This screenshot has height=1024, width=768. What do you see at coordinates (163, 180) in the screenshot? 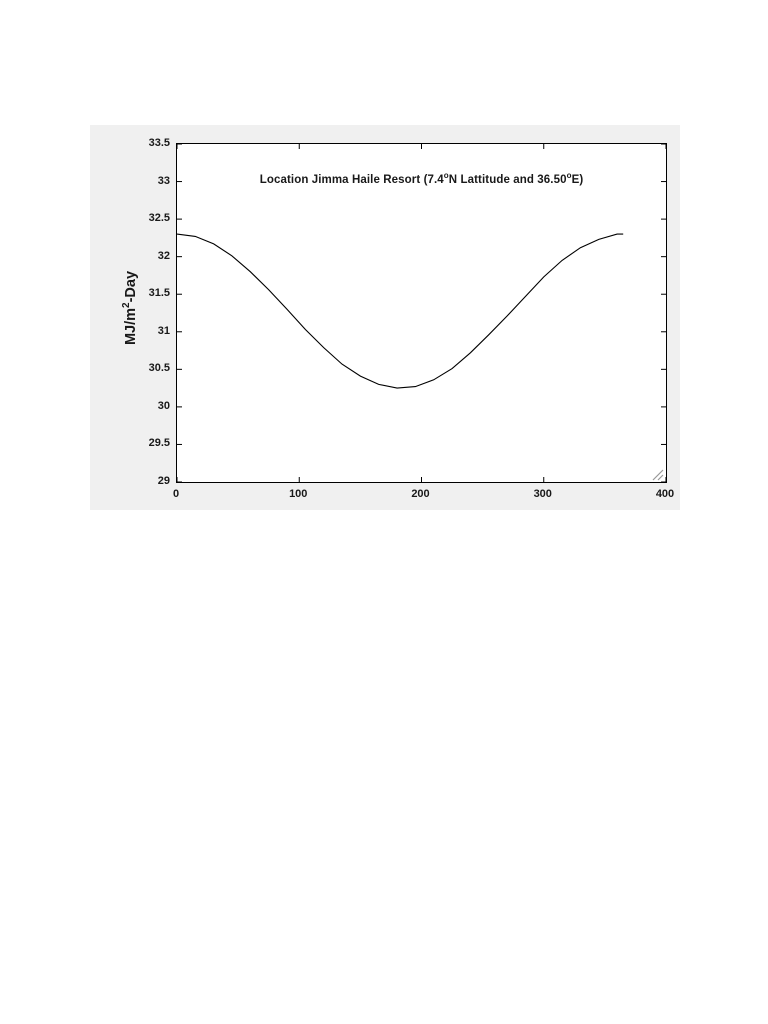
I see `y-tick-label: 33` at bounding box center [163, 180].